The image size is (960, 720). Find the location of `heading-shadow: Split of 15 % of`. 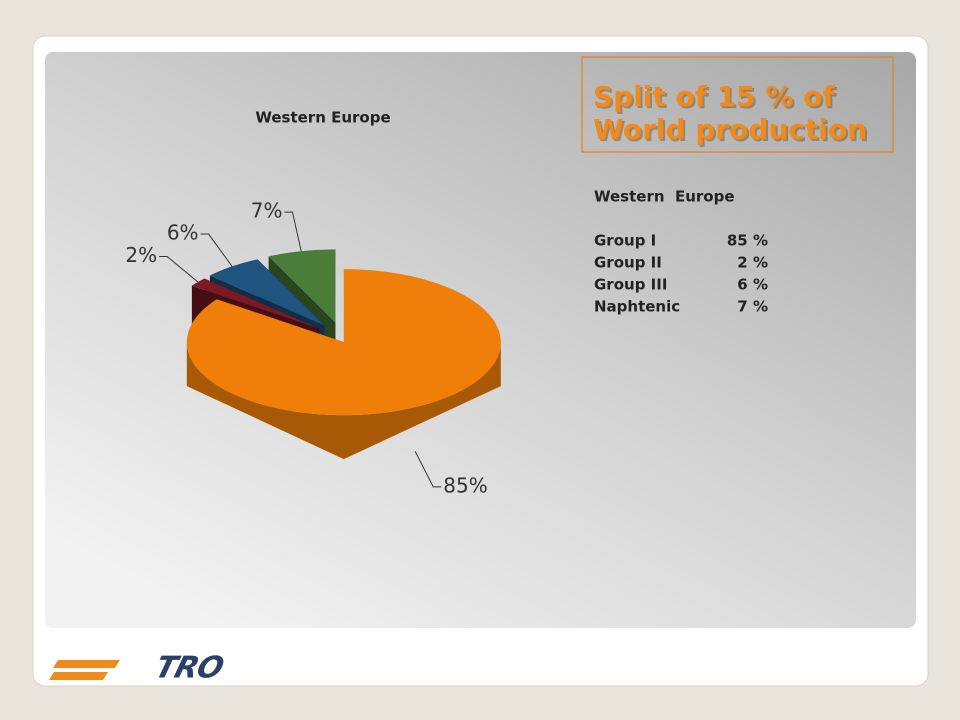

heading-shadow: Split of 15 % of is located at coordinates (716, 98).